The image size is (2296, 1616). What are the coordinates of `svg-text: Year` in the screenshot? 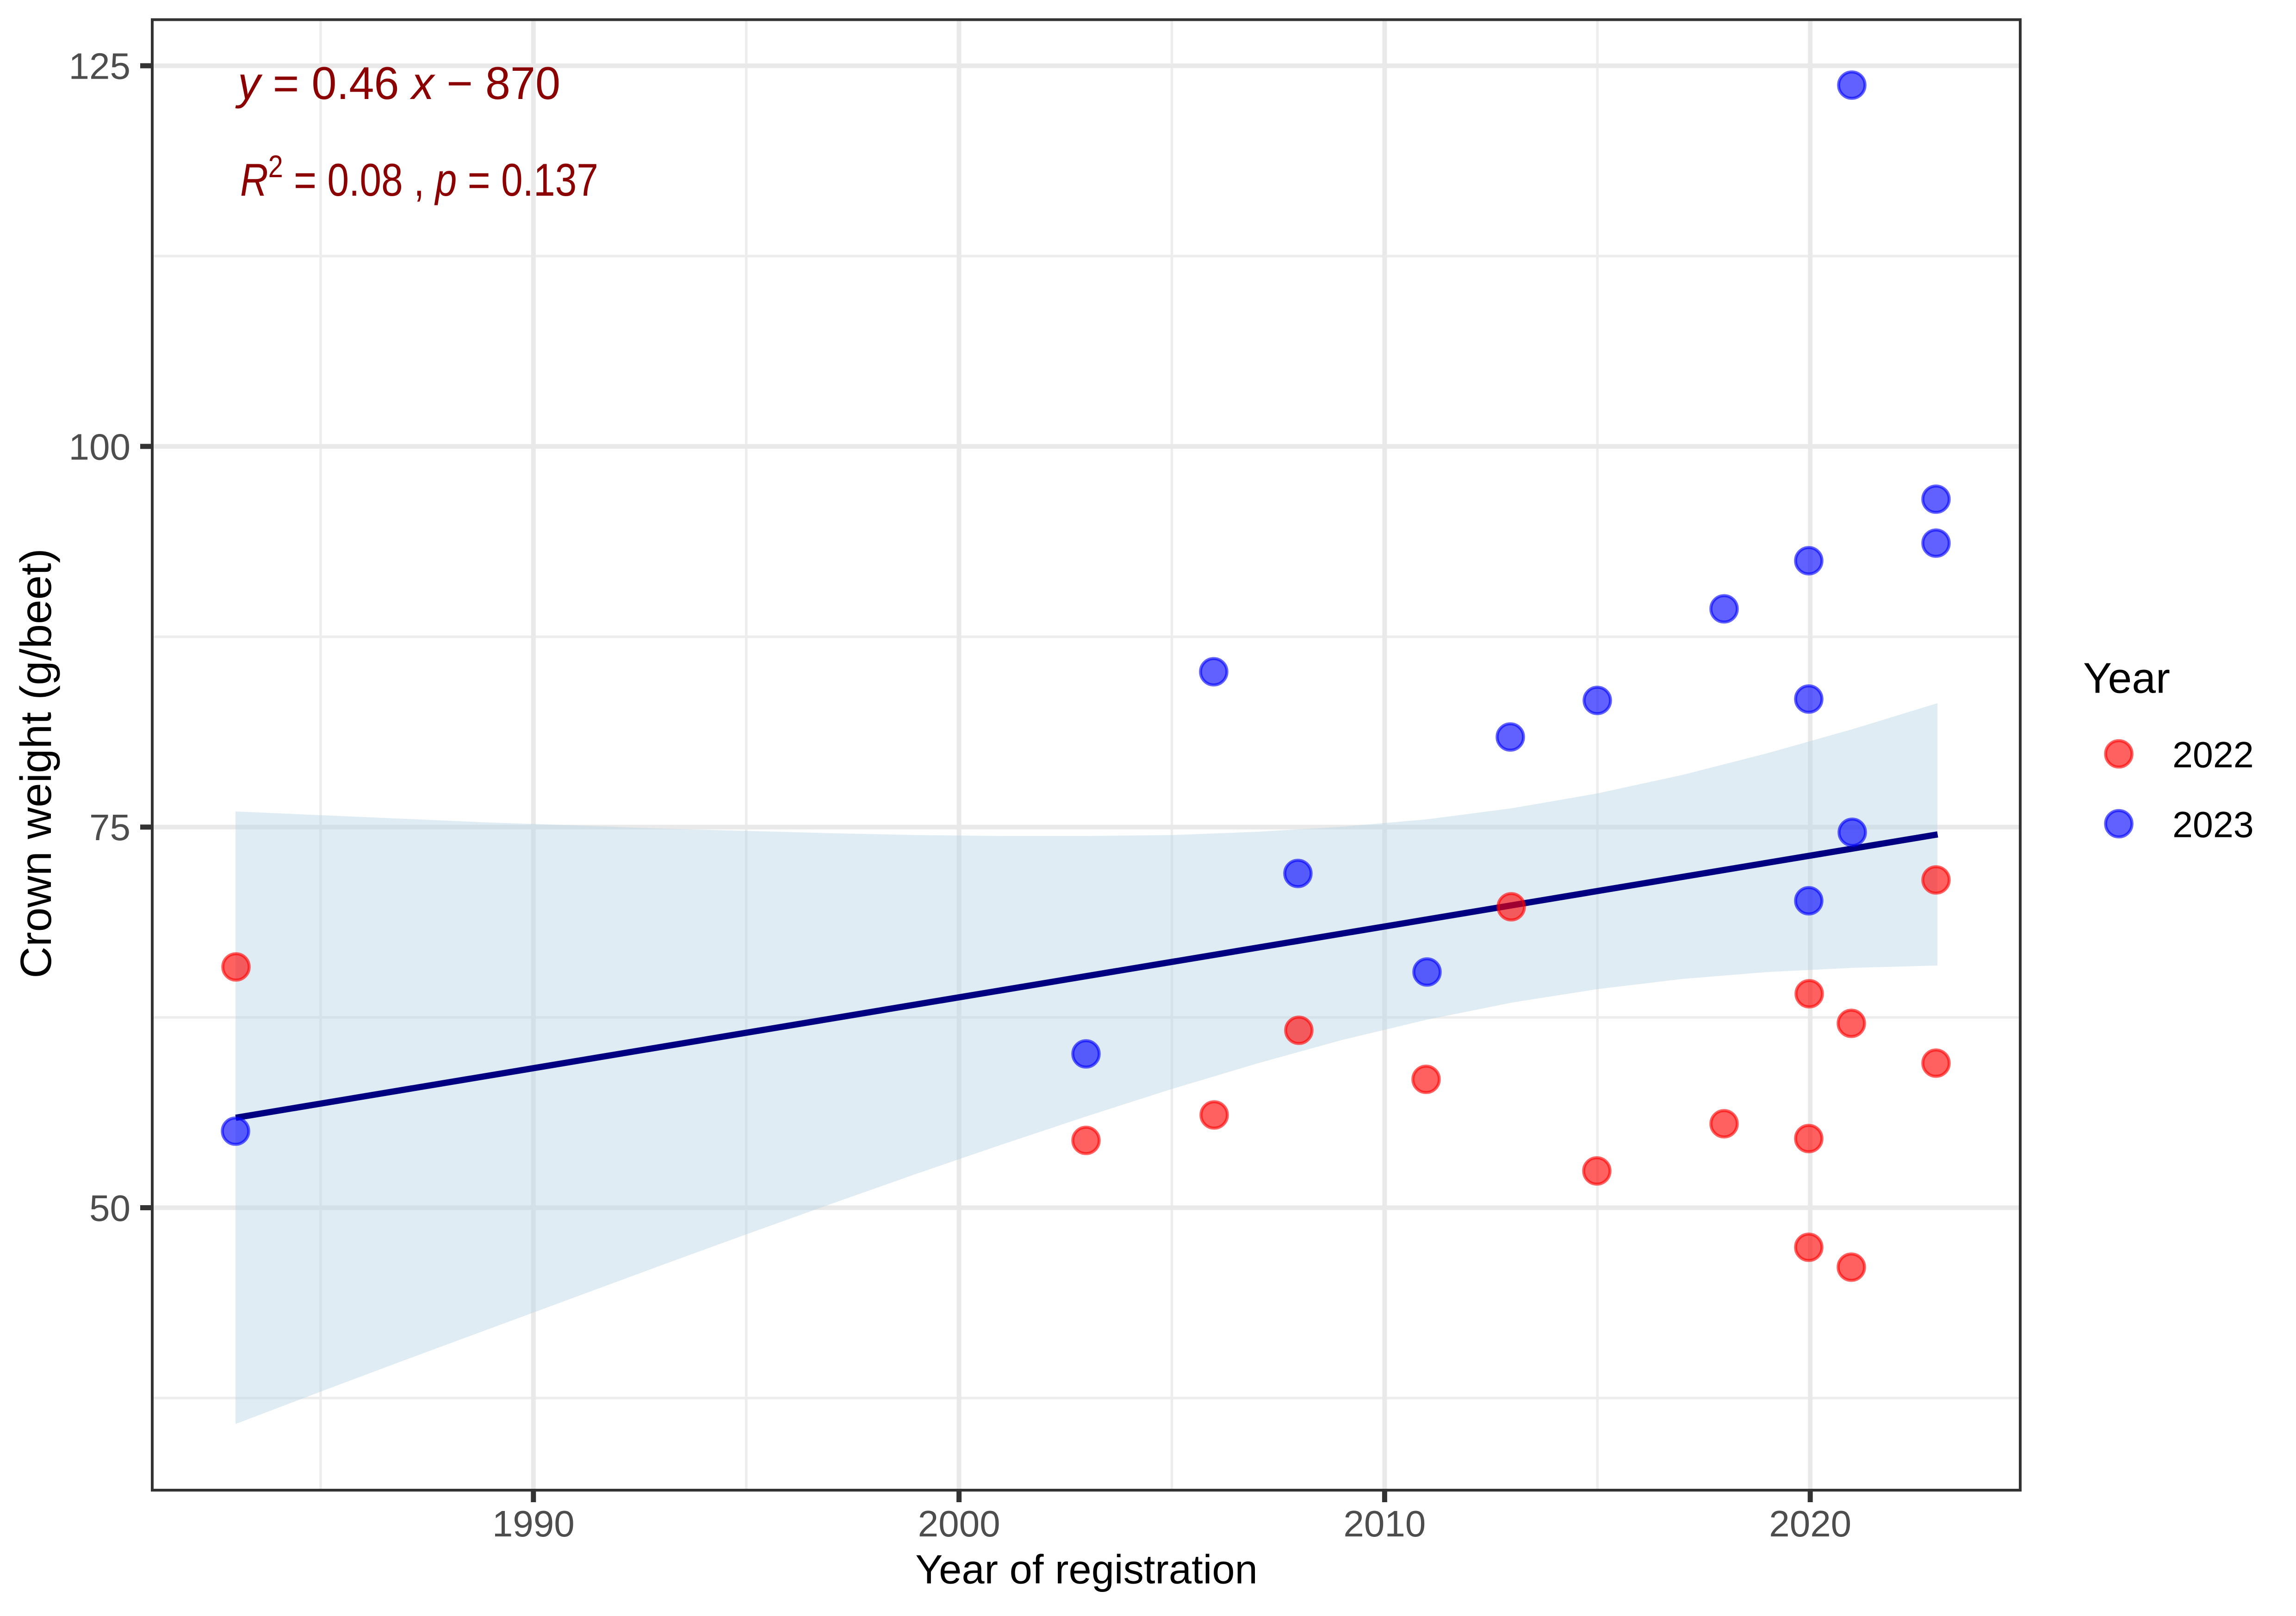 It's located at (2127, 678).